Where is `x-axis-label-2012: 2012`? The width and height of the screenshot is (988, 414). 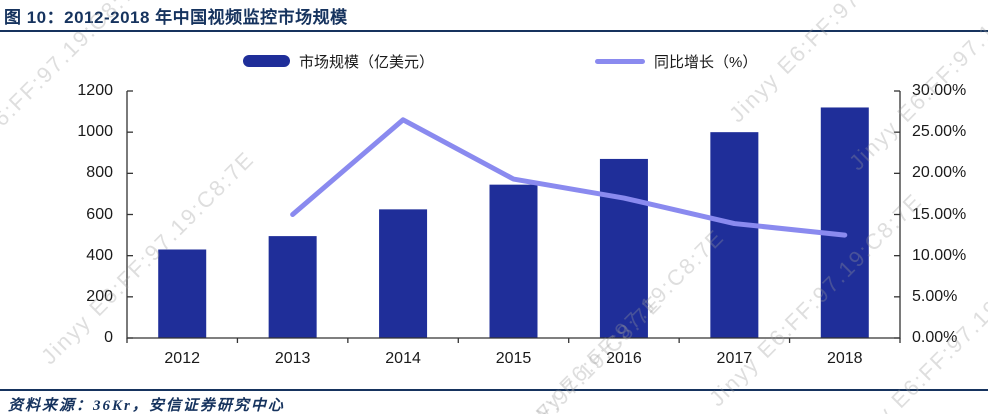 x-axis-label-2012: 2012 is located at coordinates (182, 358).